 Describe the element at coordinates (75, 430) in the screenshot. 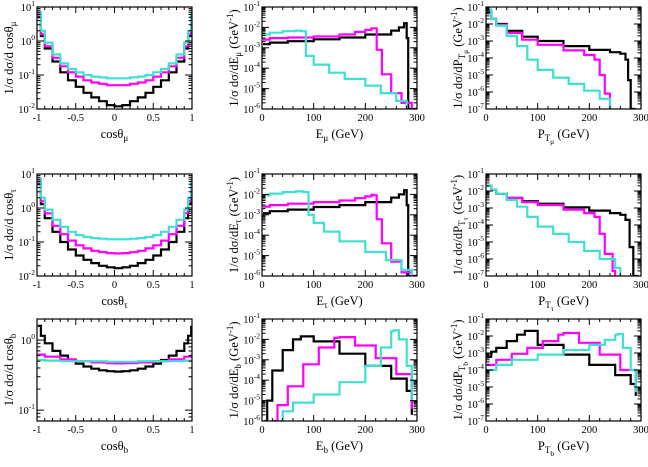

I see `x-tick-label: -0.5` at that location.